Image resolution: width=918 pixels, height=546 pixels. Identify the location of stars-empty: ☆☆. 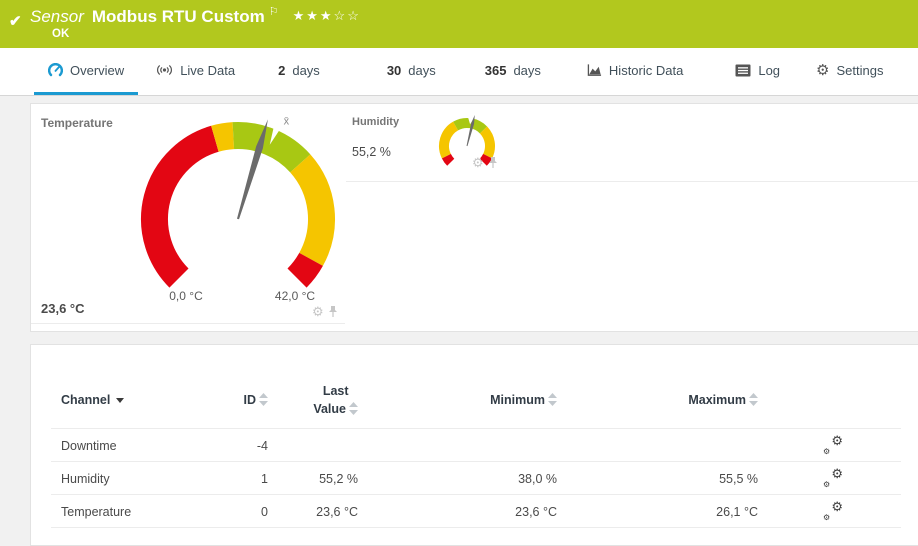
(347, 15).